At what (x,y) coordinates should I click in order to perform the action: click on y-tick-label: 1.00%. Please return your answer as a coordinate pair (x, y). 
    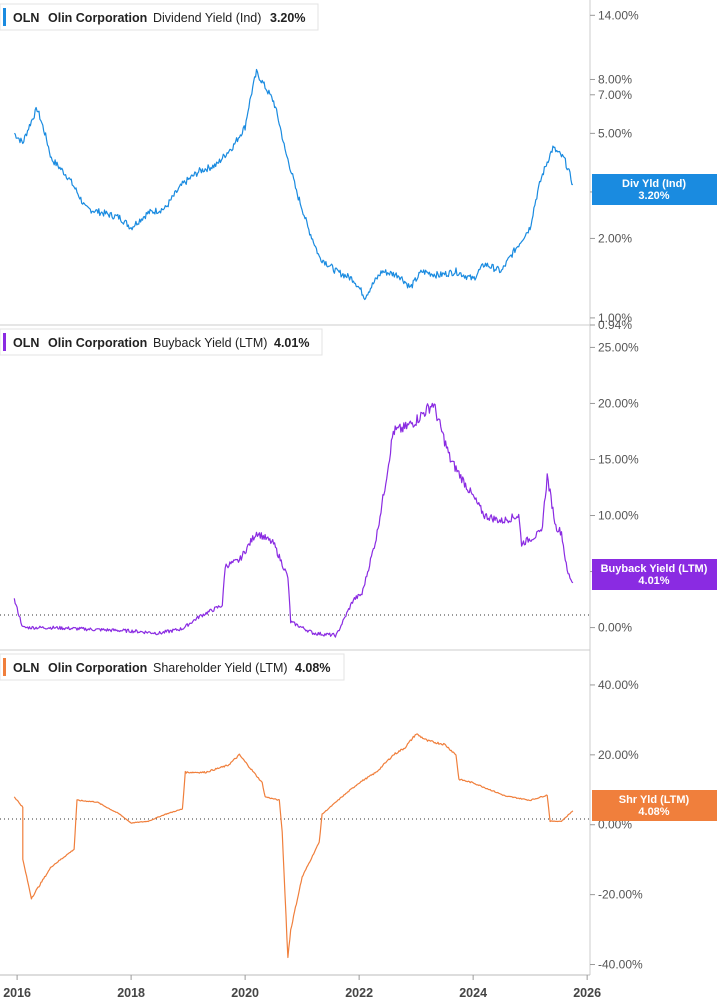
    Looking at the image, I should click on (615, 318).